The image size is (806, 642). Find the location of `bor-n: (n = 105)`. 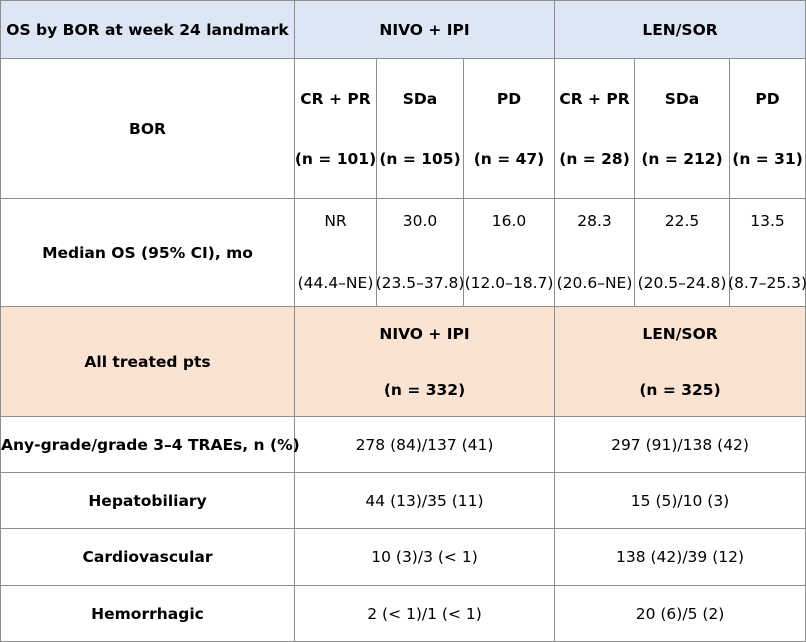

bor-n: (n = 105) is located at coordinates (420, 158).